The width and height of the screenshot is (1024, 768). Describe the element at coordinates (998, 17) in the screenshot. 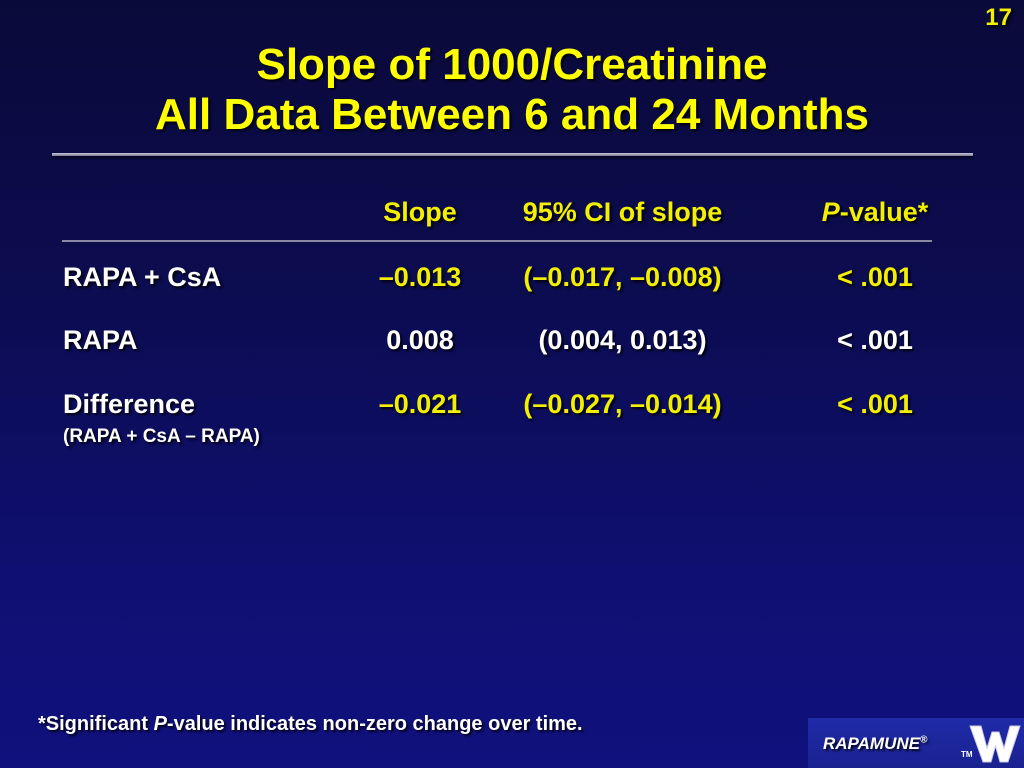

I see `slide-number: 17` at that location.